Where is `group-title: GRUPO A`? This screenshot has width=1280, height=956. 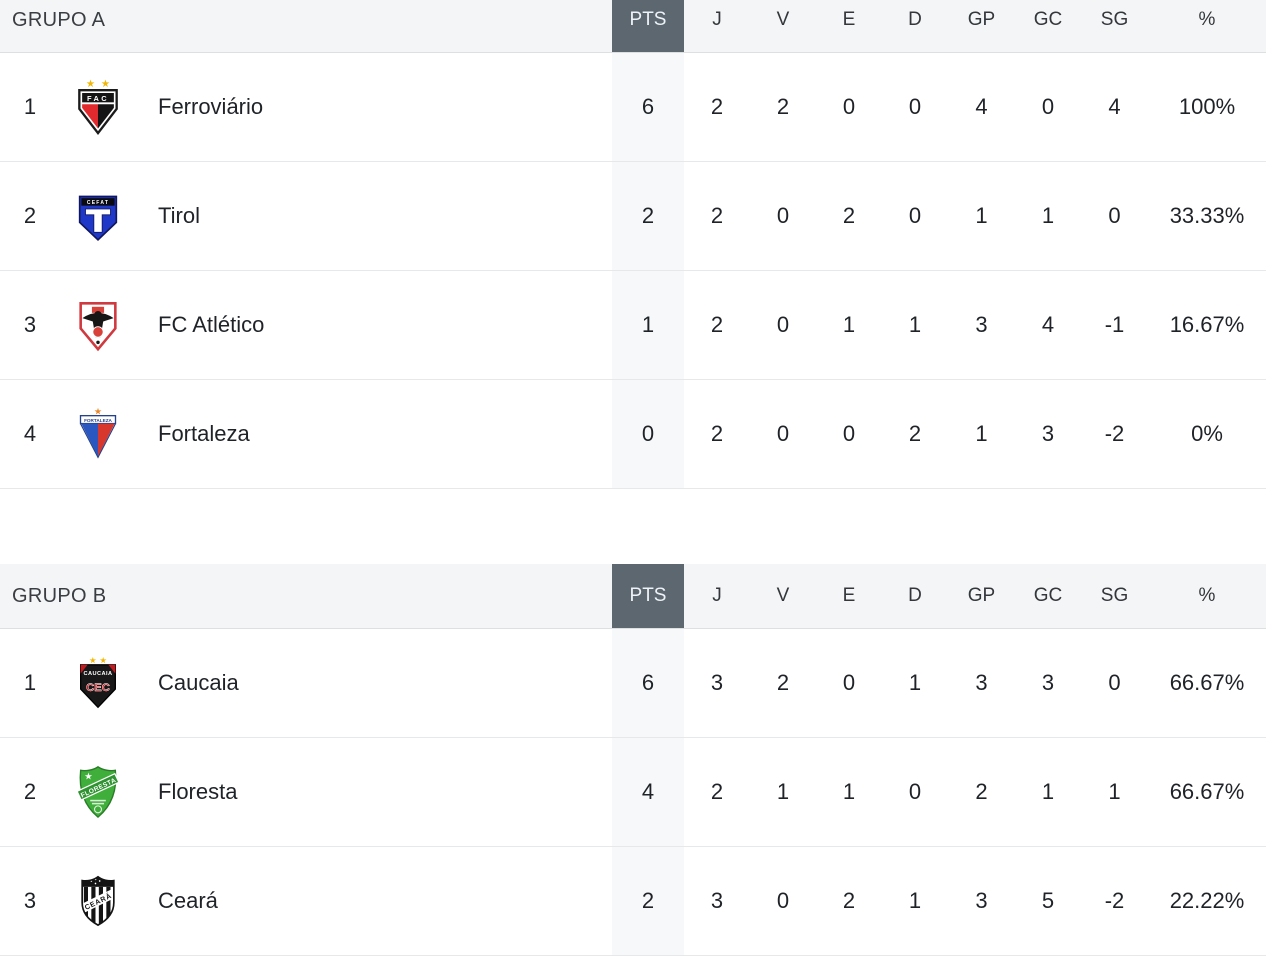
group-title: GRUPO A is located at coordinates (59, 19).